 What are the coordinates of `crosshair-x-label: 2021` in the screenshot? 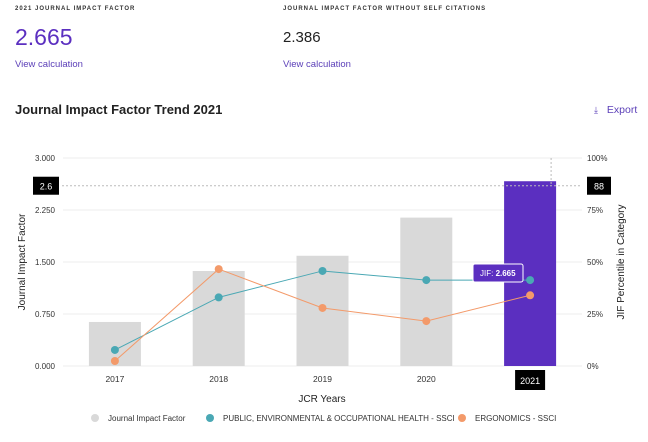 It's located at (530, 381).